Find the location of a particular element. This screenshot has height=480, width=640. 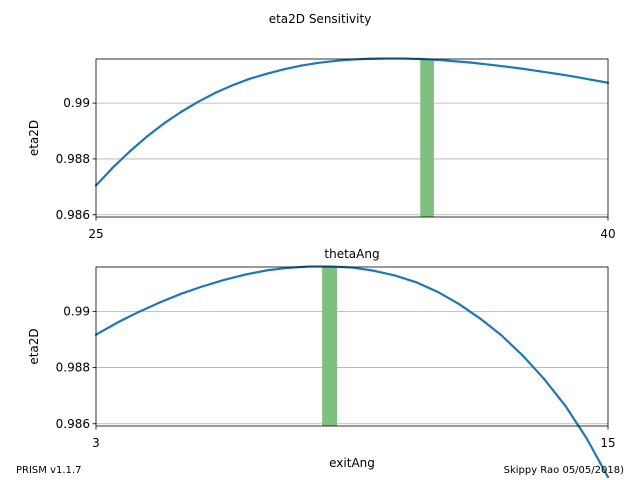

figure-title: eta2D Sensitivity is located at coordinates (320, 19).